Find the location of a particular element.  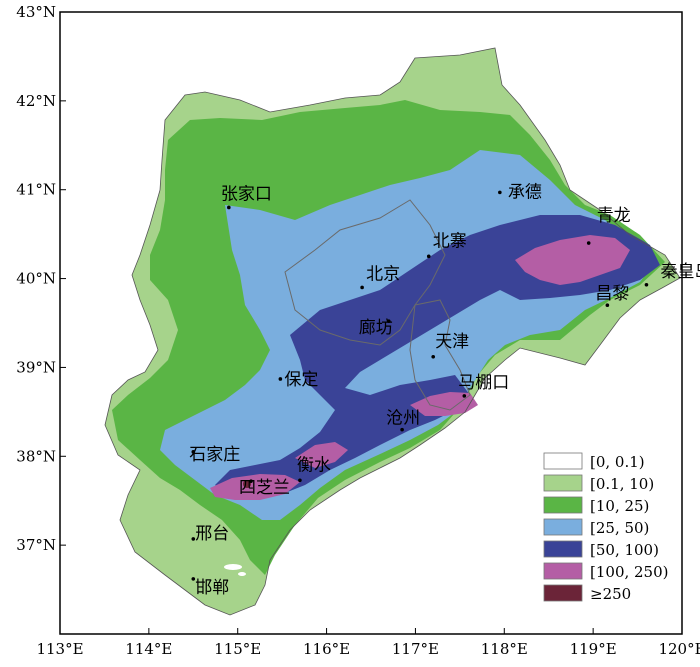

city-dot-baoding is located at coordinates (280, 379).